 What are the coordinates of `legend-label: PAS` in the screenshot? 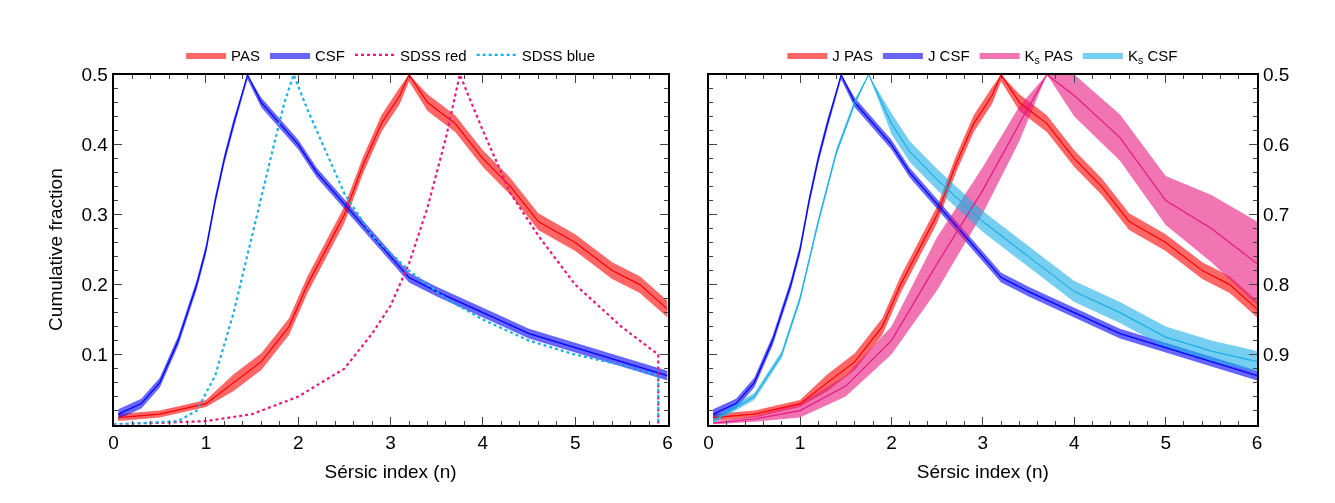 It's located at (245, 55).